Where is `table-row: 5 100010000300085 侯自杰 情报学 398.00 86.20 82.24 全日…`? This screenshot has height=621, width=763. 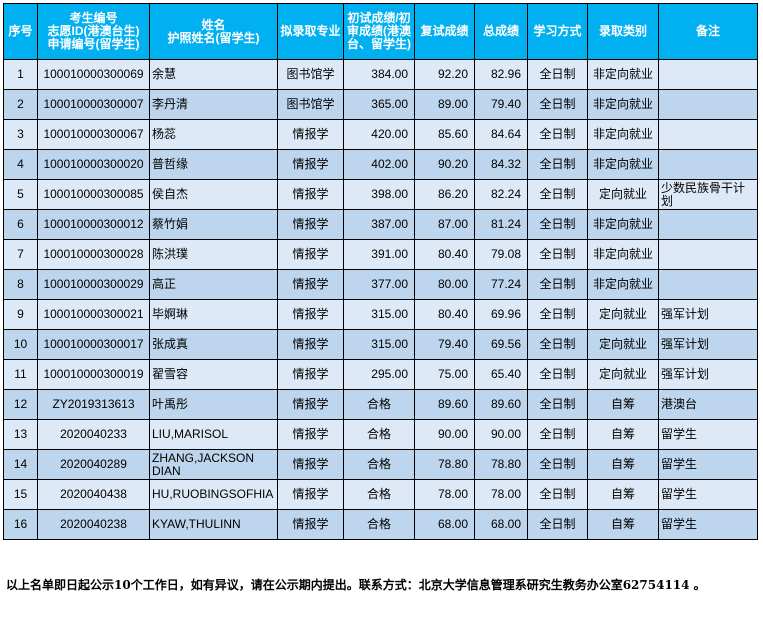
table-row: 5 100010000300085 侯自杰 情报学 398.00 86.20 82.24 全日… is located at coordinates (380, 194).